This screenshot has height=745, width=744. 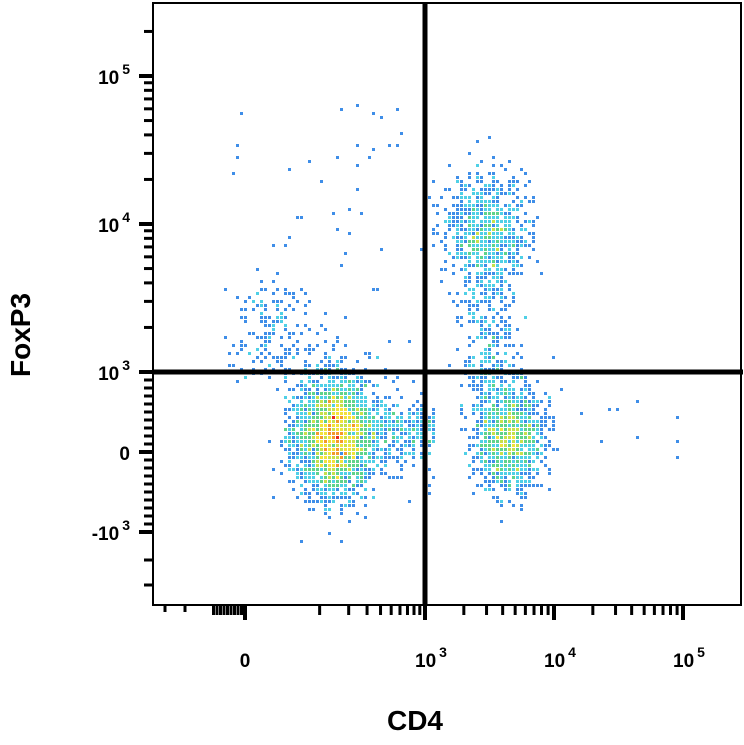 I want to click on x-axis-title: CD4, so click(x=415, y=720).